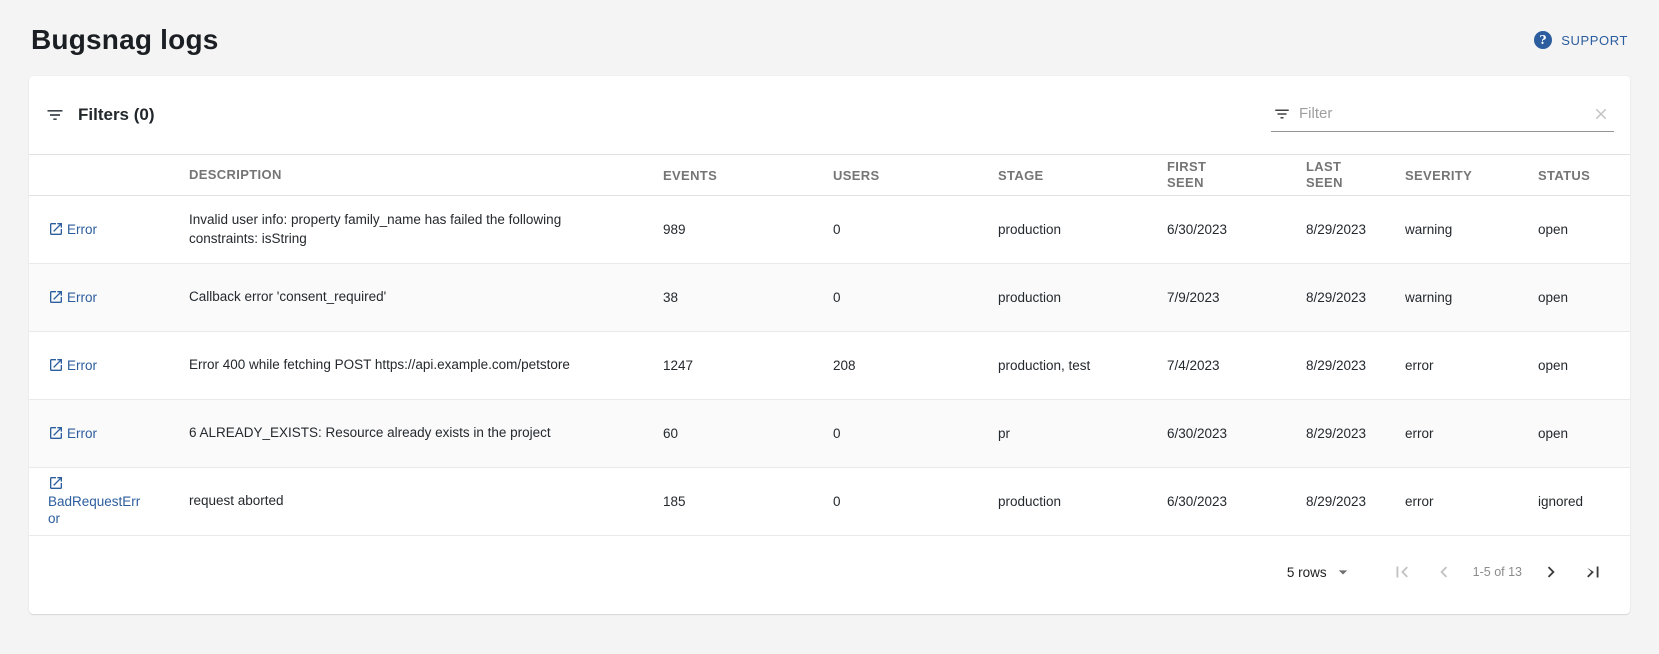 The height and width of the screenshot is (654, 1659). What do you see at coordinates (235, 175) in the screenshot?
I see `header-description: DESCRIPTION` at bounding box center [235, 175].